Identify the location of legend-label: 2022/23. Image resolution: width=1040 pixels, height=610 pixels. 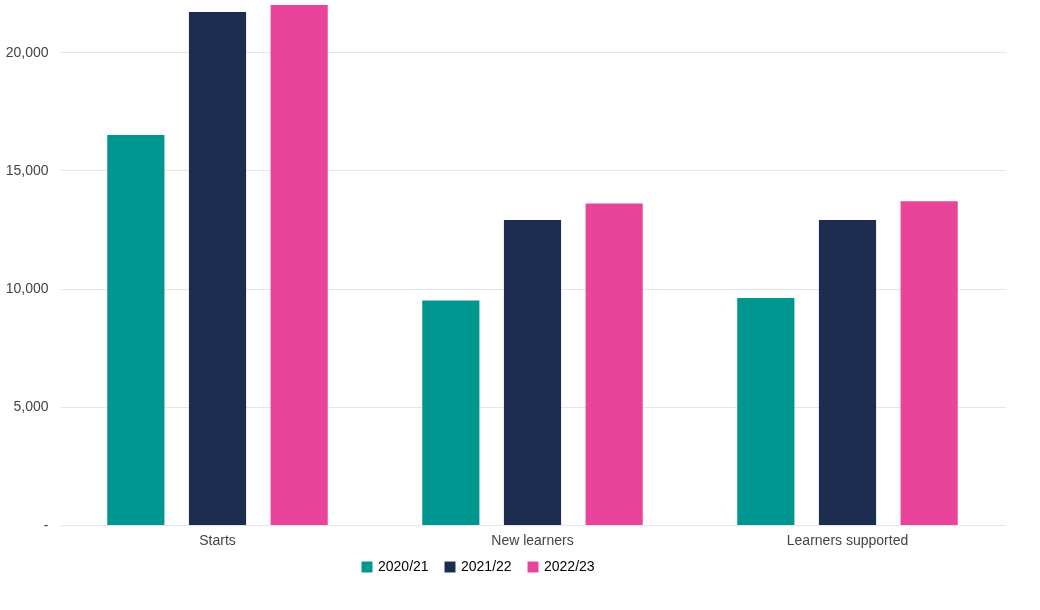
(569, 566).